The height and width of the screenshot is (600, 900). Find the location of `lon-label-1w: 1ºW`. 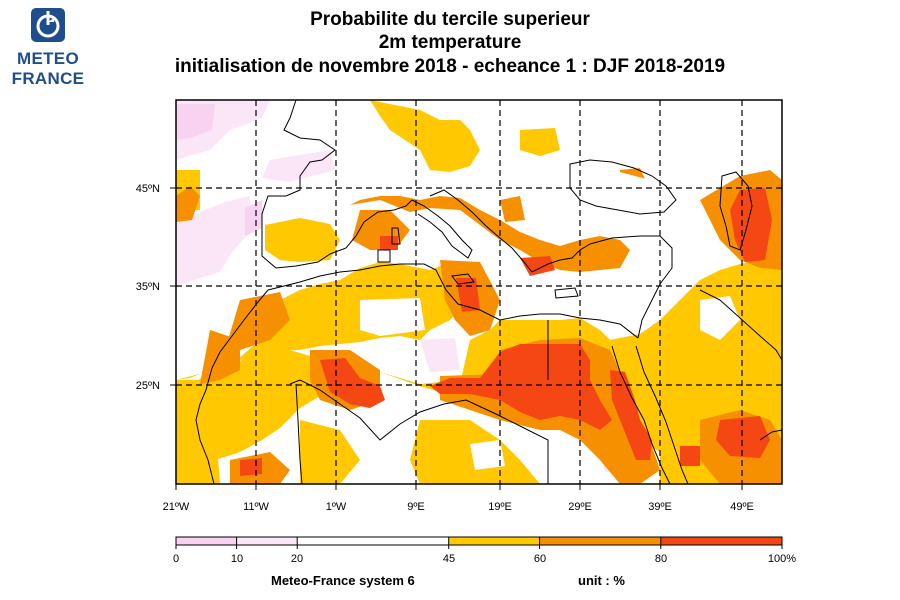

lon-label-1w: 1ºW is located at coordinates (336, 507).